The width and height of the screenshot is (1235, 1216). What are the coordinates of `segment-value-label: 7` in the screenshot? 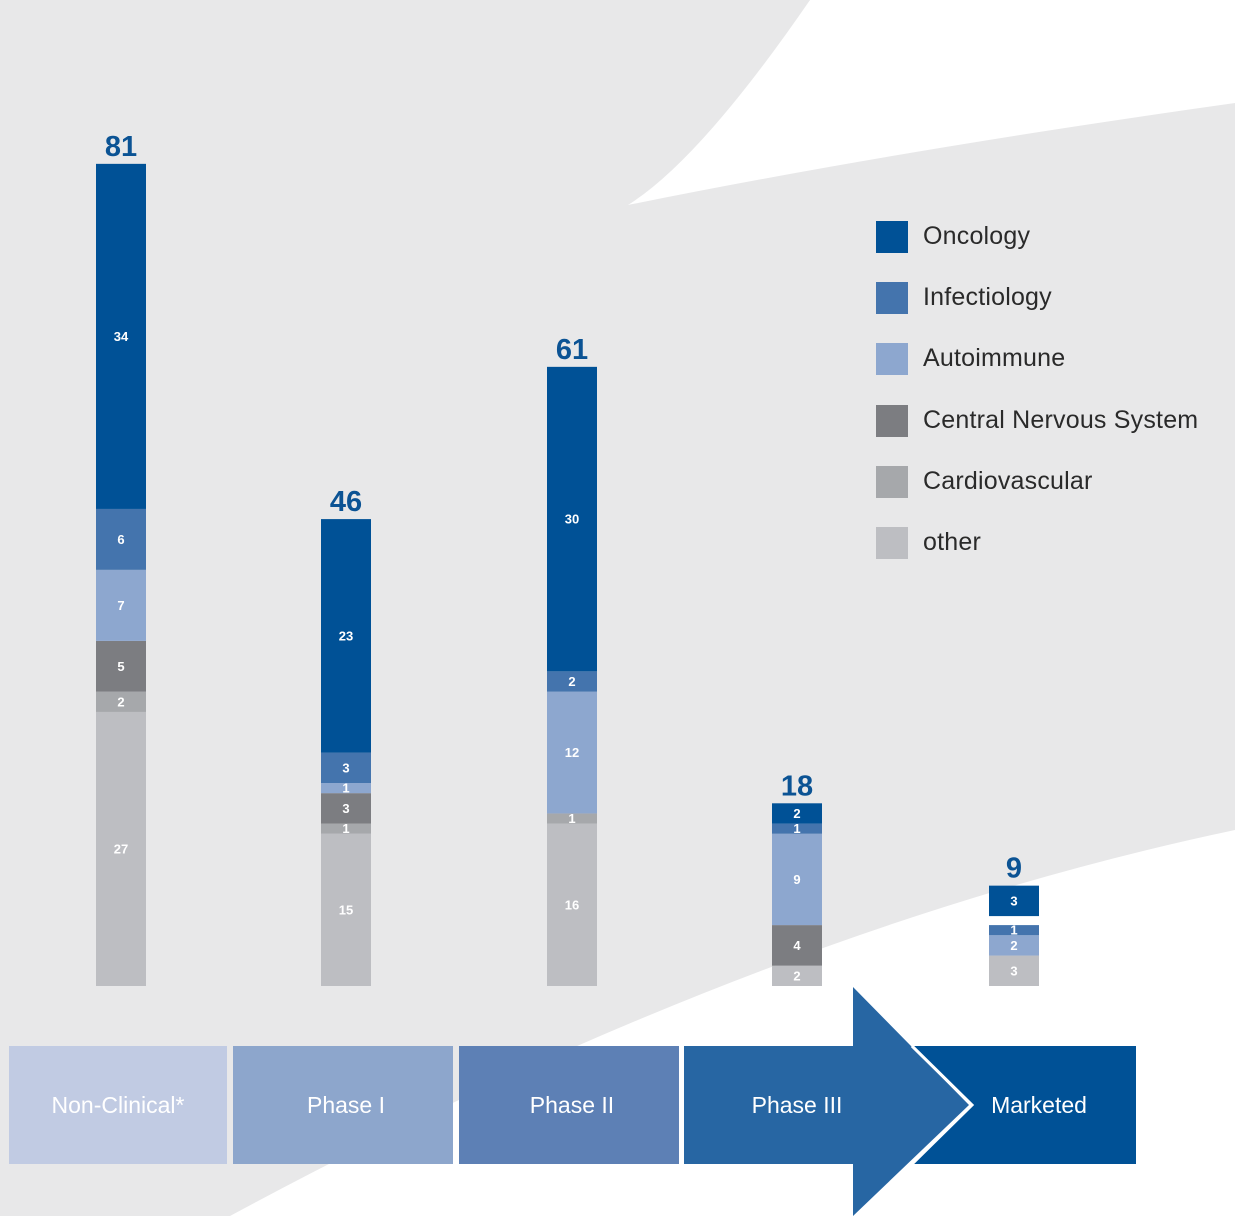 It's located at (120, 605).